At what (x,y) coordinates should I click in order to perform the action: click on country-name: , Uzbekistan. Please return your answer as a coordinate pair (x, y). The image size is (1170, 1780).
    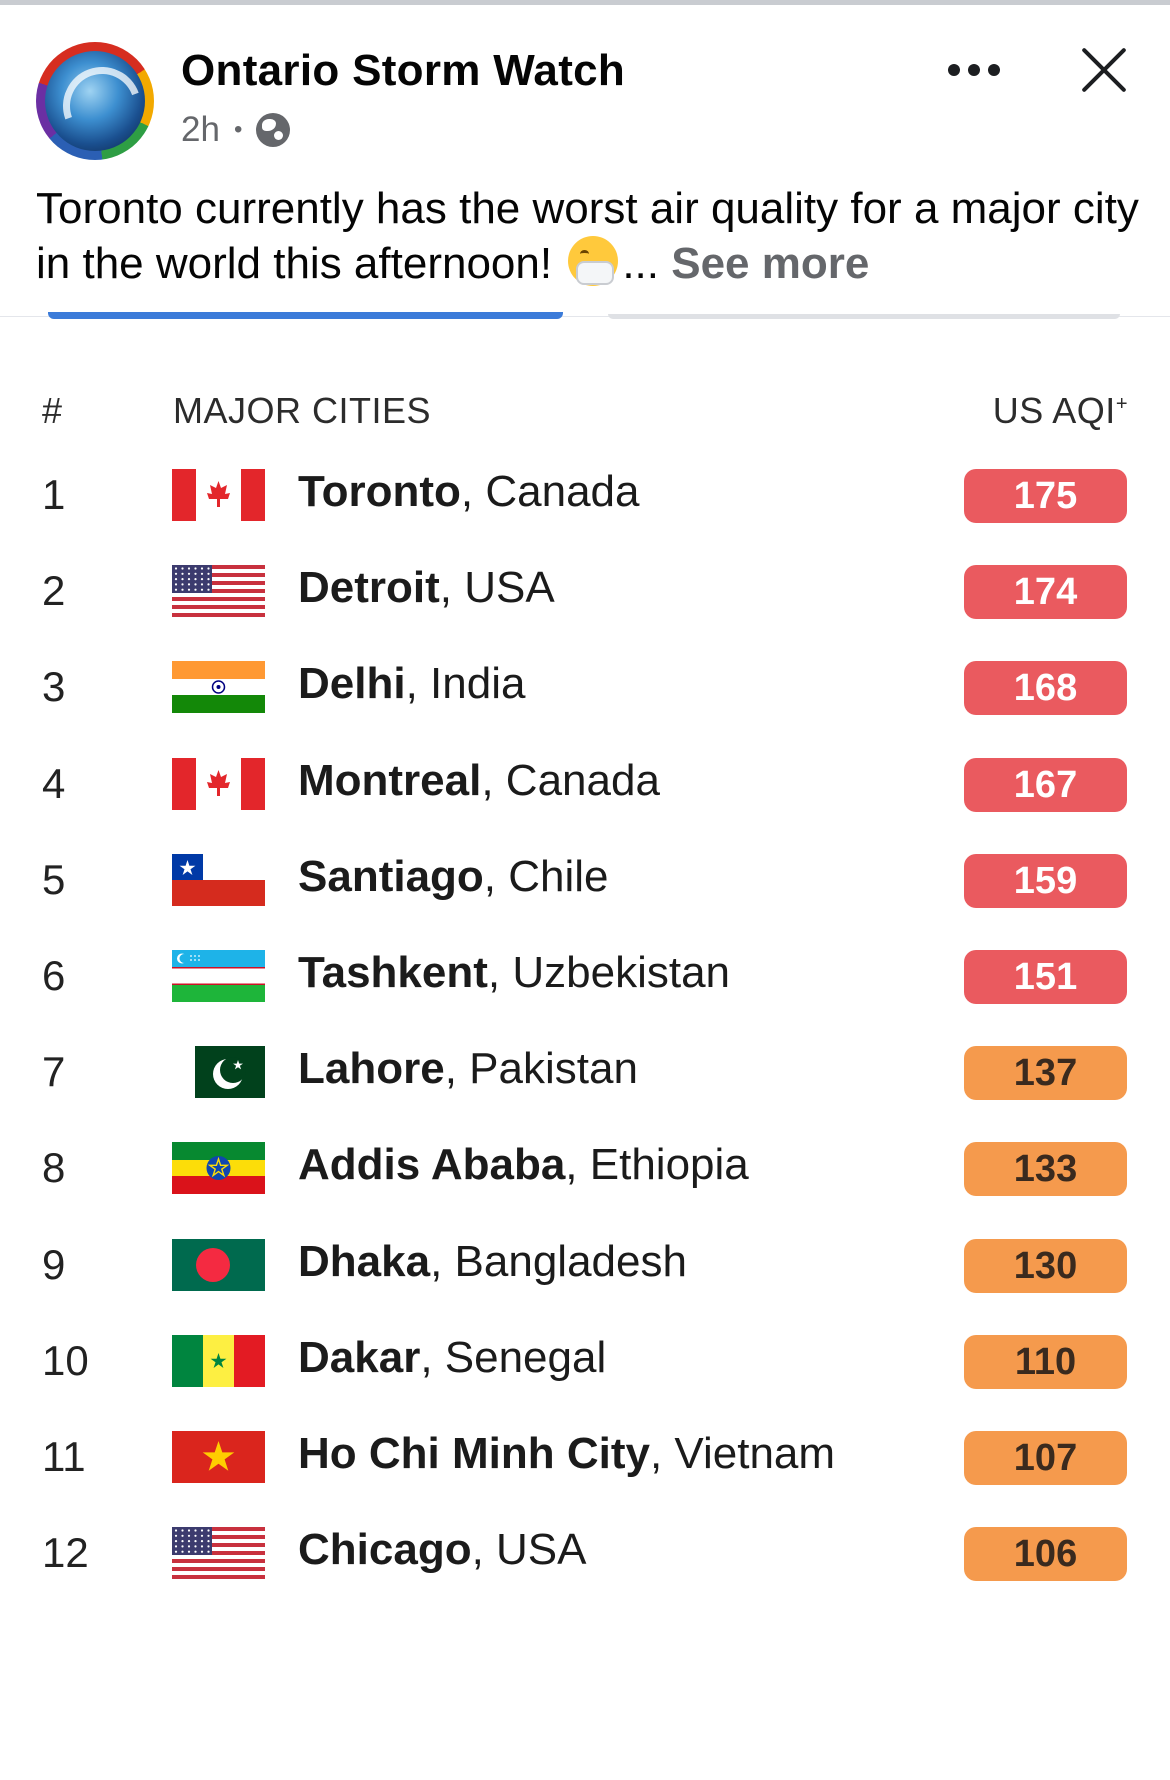
    Looking at the image, I should click on (609, 972).